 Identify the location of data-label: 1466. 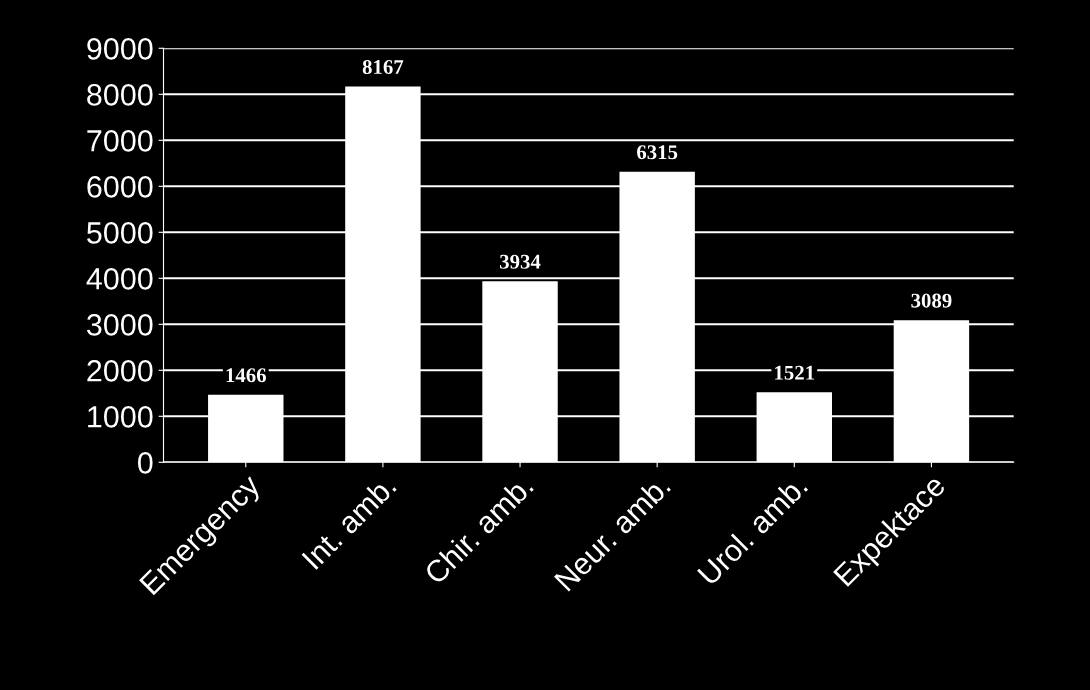
(246, 375).